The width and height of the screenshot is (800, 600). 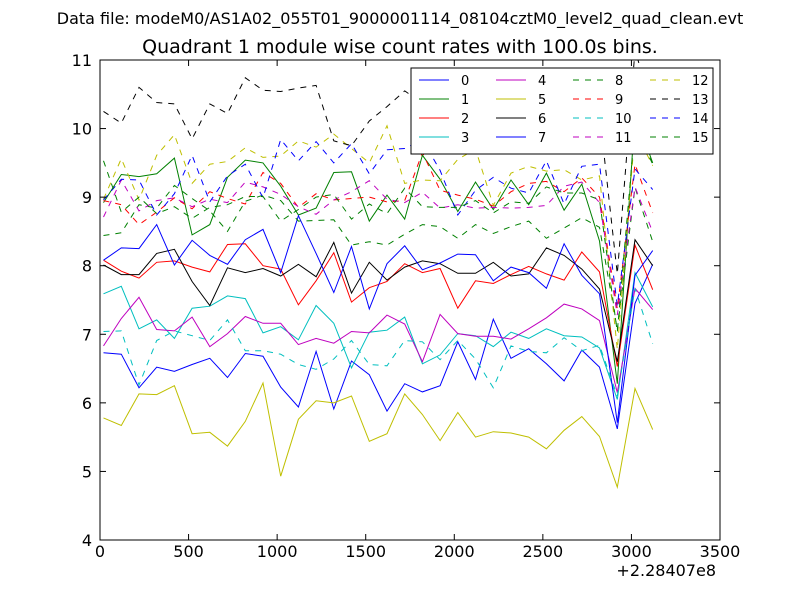 What do you see at coordinates (87, 334) in the screenshot?
I see `y-tick-label: 7` at bounding box center [87, 334].